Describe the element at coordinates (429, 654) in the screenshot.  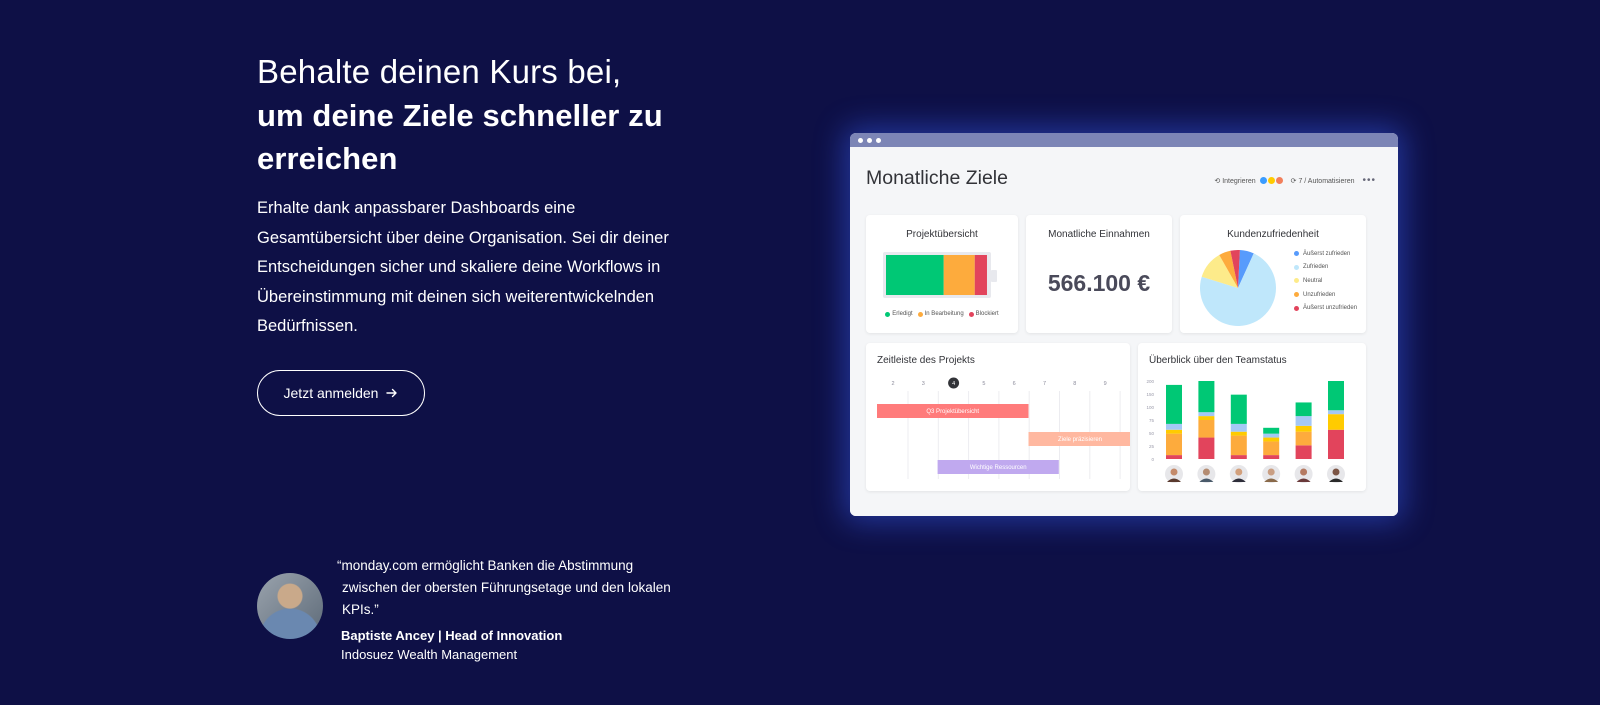
I see `testimonial-company: Indosuez Wealth Management` at that location.